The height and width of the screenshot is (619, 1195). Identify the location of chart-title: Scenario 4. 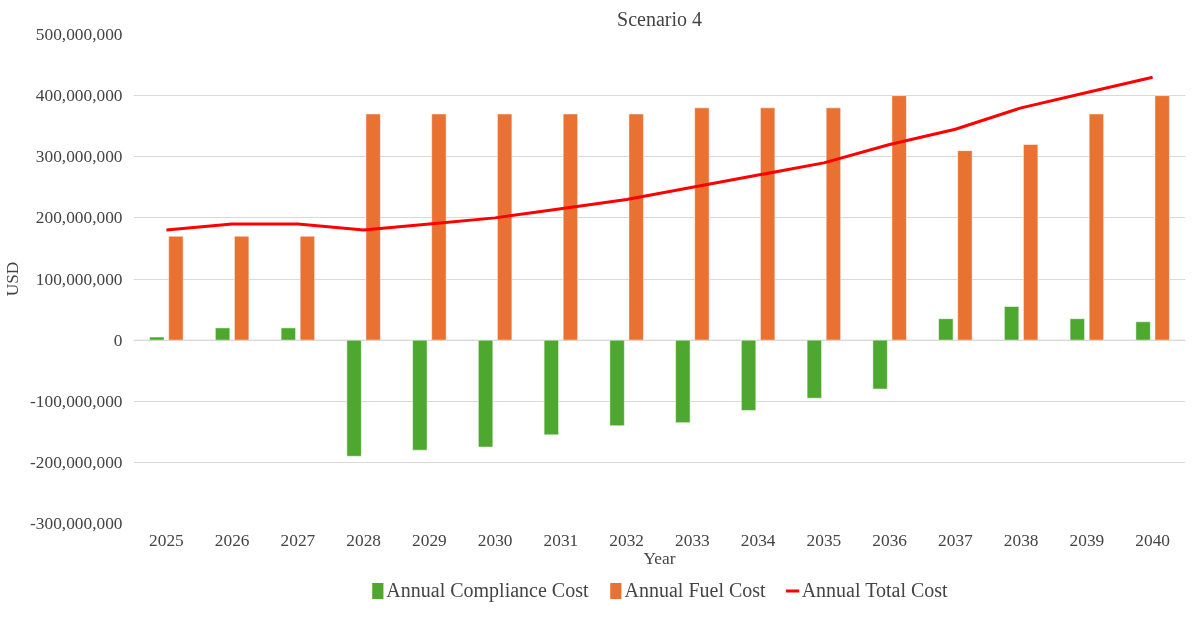
(659, 18).